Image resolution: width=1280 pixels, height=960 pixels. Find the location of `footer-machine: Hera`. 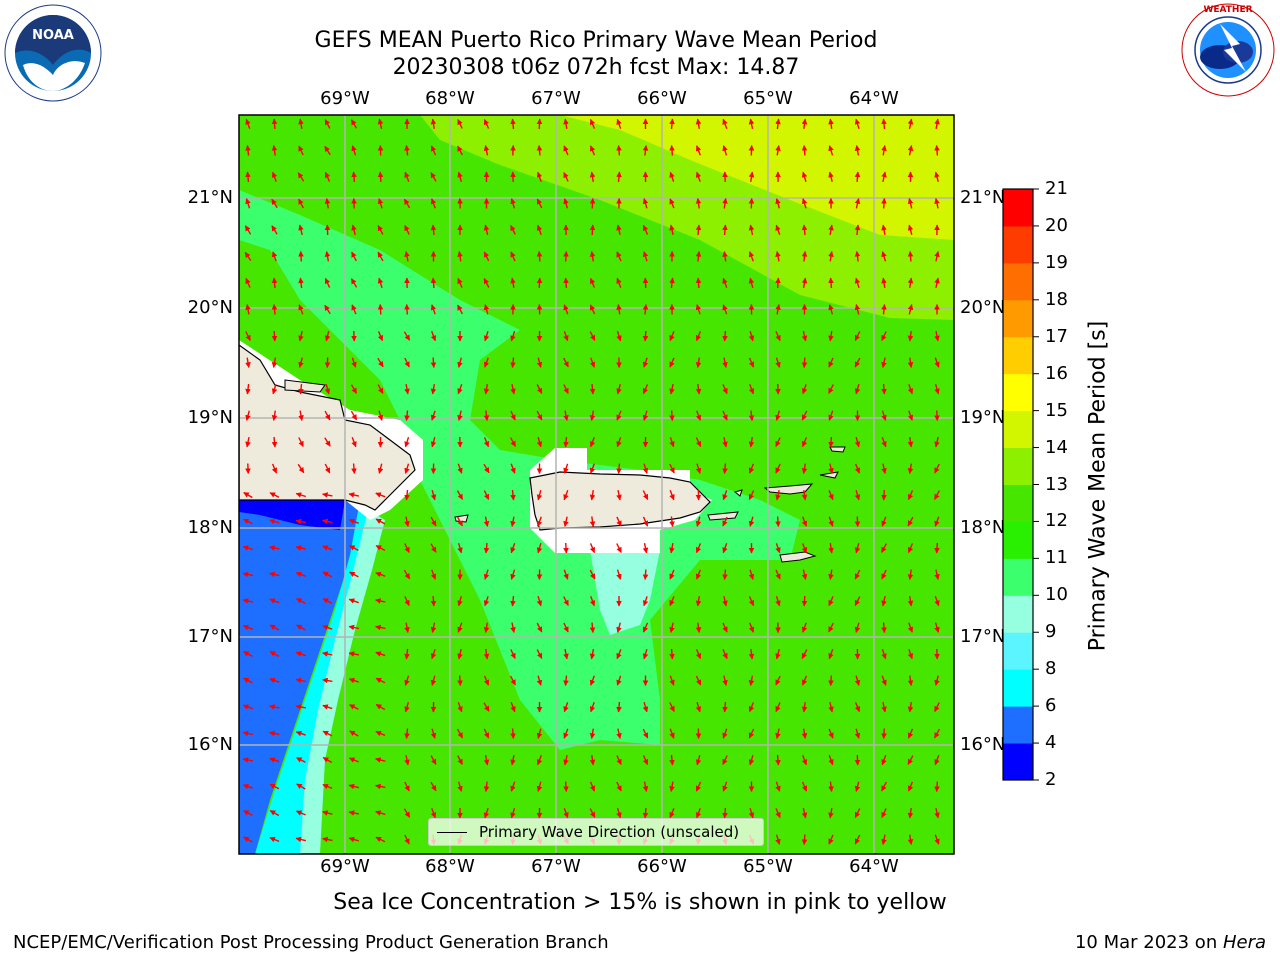

footer-machine: Hera is located at coordinates (1244, 942).